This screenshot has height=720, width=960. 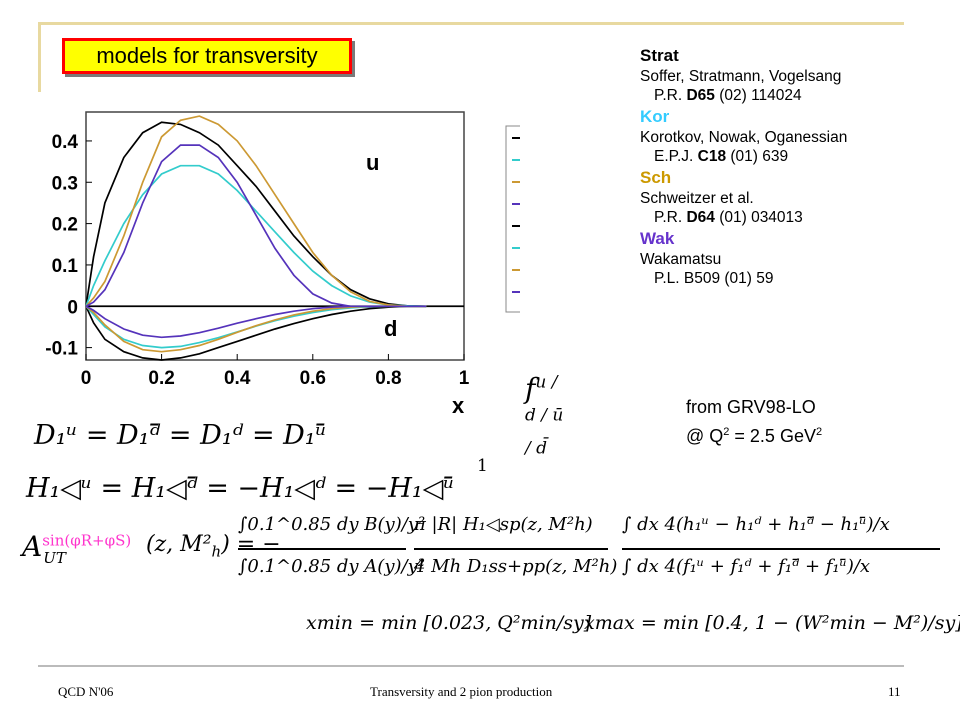 What do you see at coordinates (39, 57) in the screenshot?
I see `left-rule` at bounding box center [39, 57].